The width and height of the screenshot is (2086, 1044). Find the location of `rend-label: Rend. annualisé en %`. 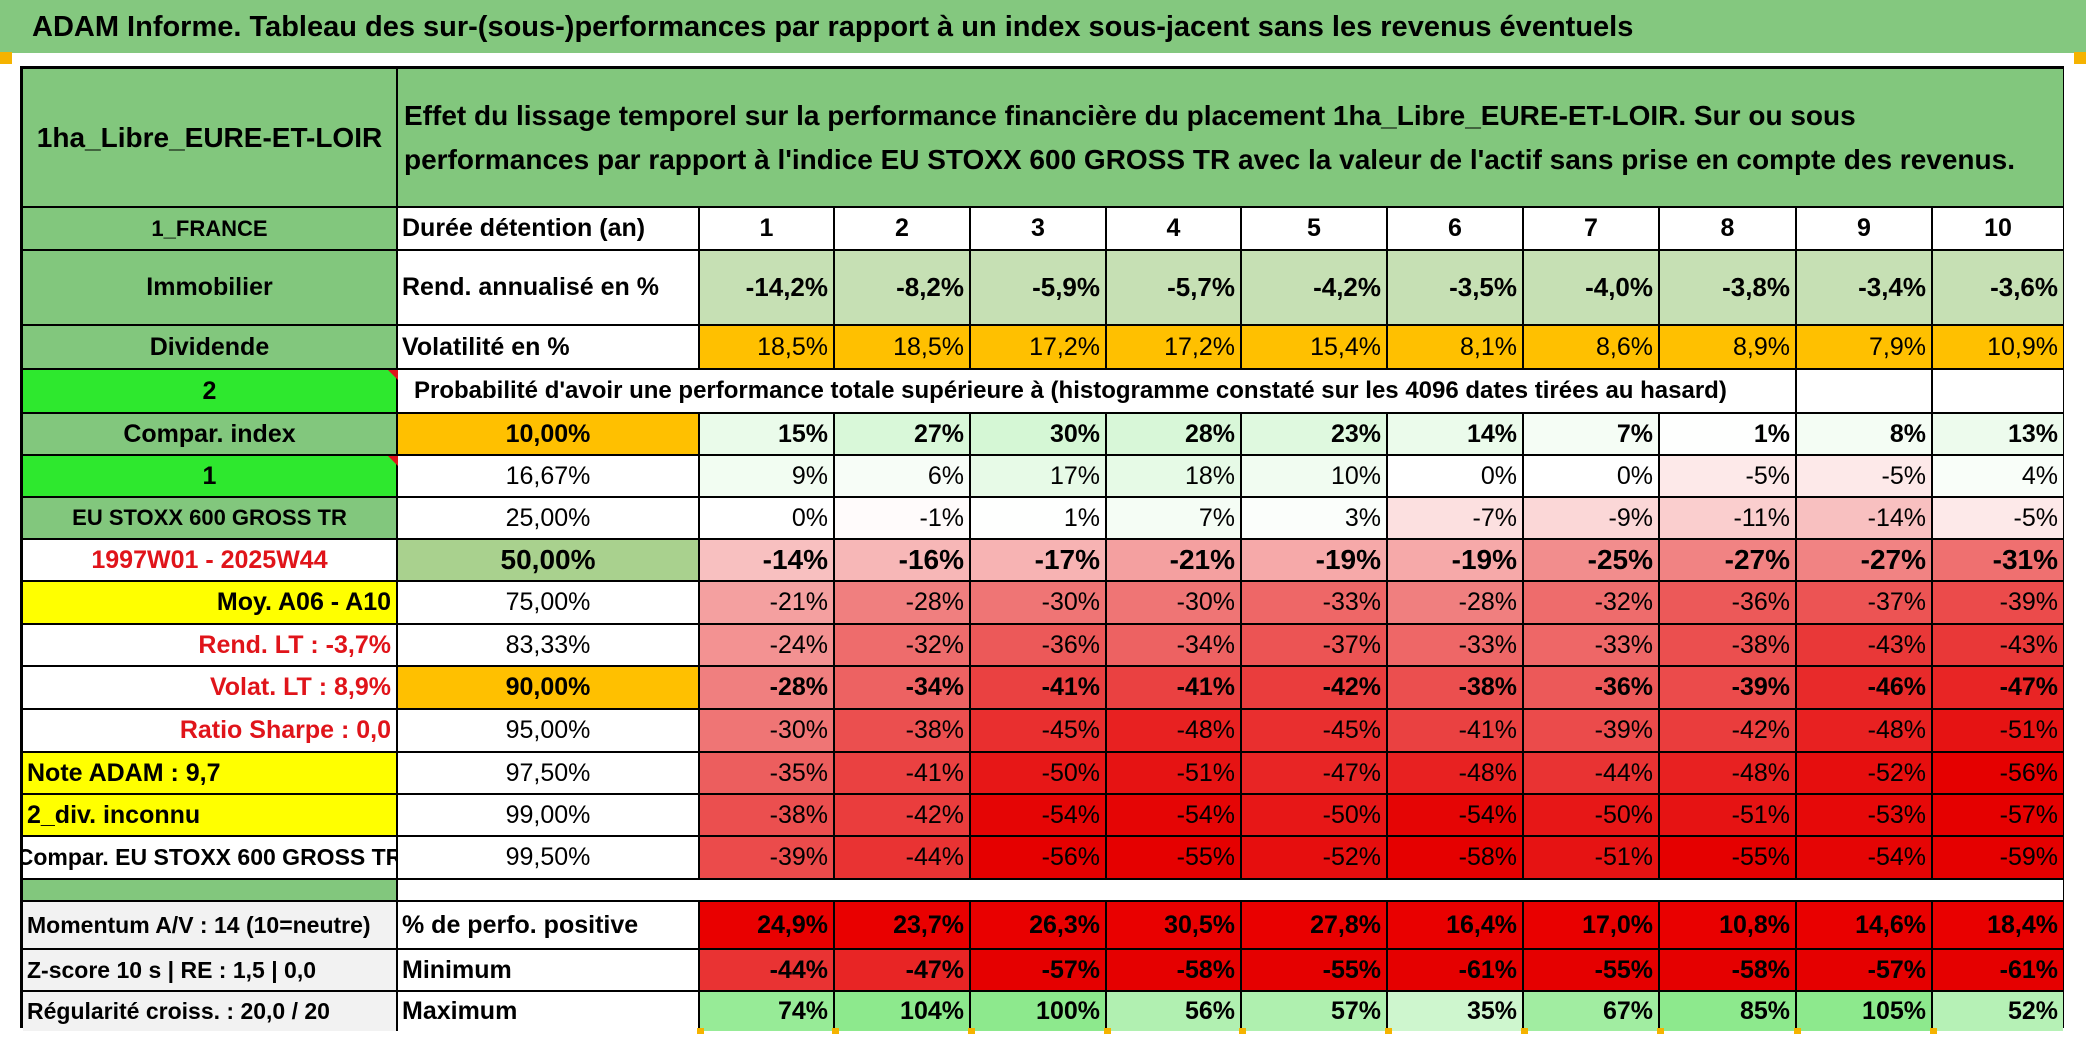

rend-label: Rend. annualisé en % is located at coordinates (549, 288).